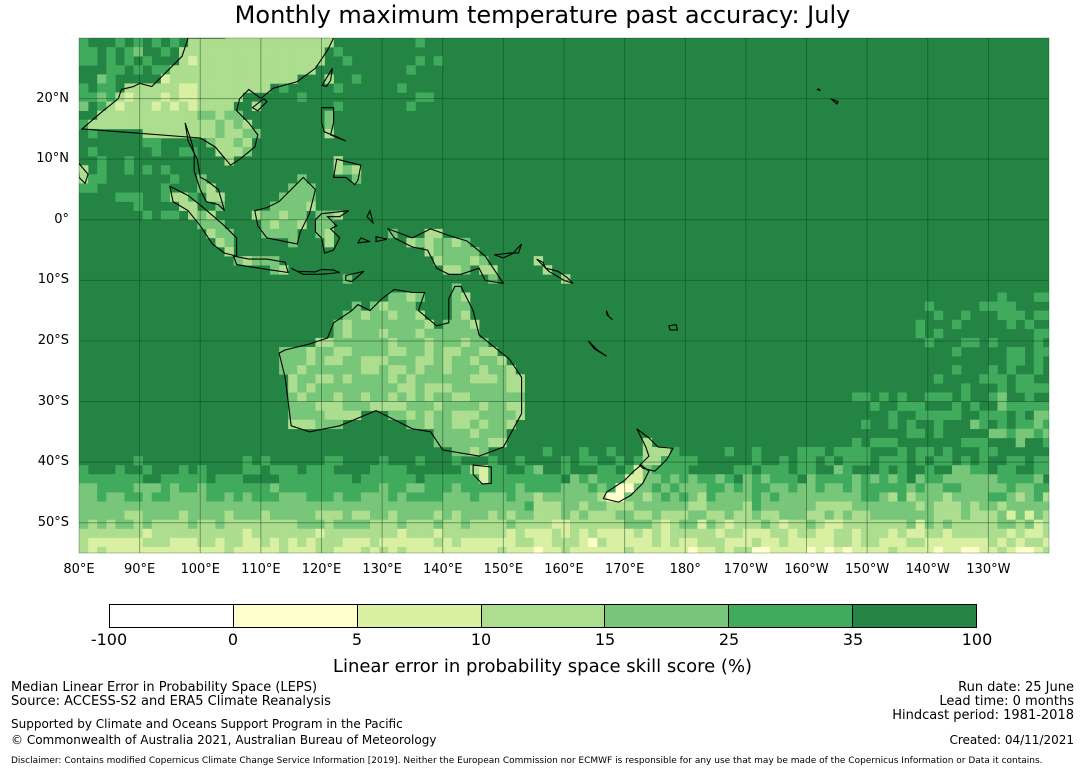 The height and width of the screenshot is (770, 1085). What do you see at coordinates (1006, 701) in the screenshot?
I see `footer-lead-time: Lead time: 0 months` at bounding box center [1006, 701].